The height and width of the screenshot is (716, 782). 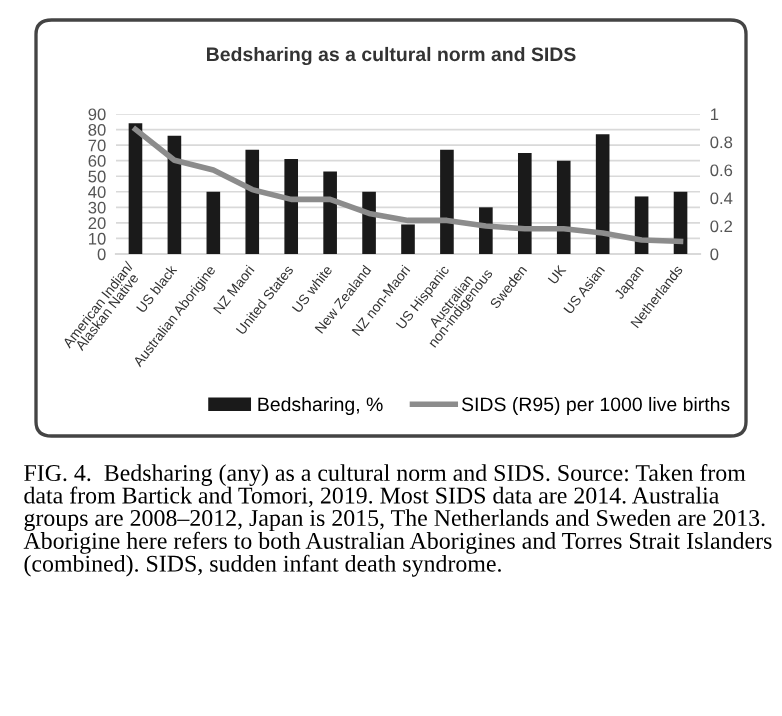 I want to click on legend-label: Bedsharing, %, so click(x=320, y=406).